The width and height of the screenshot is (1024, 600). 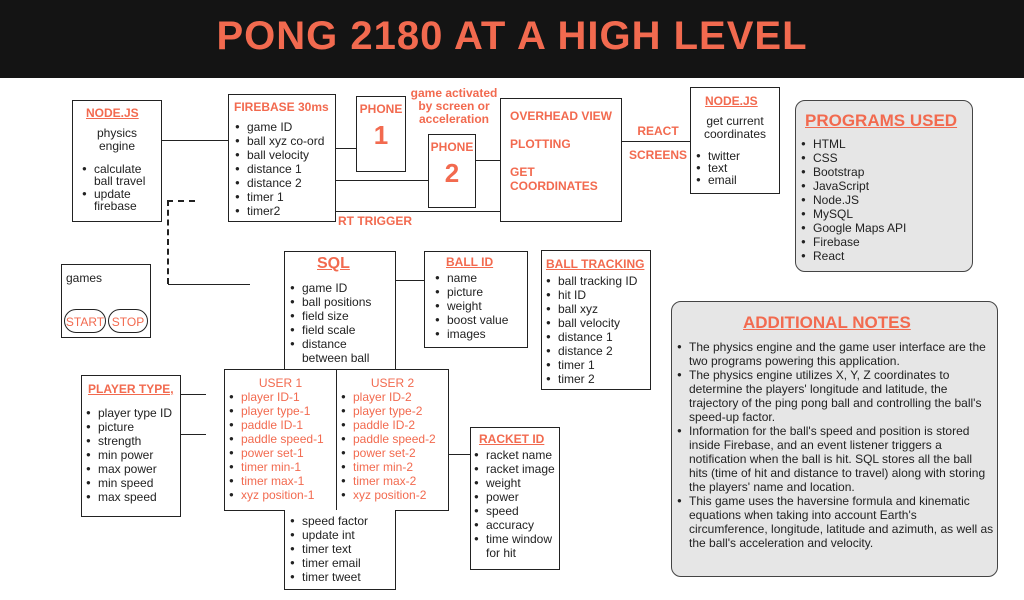 What do you see at coordinates (885, 214) in the screenshot?
I see `list-item: MySQL` at bounding box center [885, 214].